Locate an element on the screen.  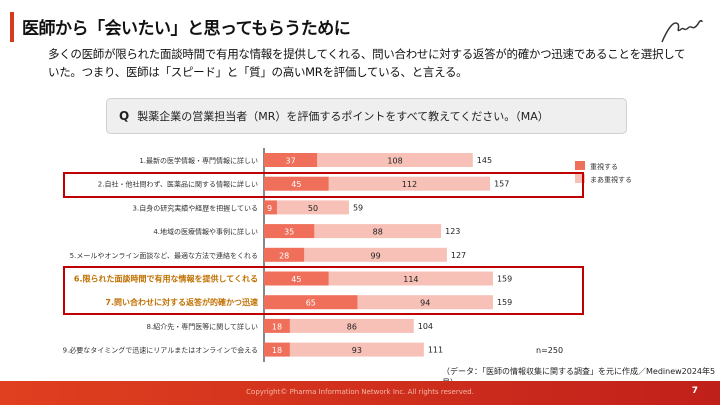
bar-value-label: 93 is located at coordinates (357, 350).